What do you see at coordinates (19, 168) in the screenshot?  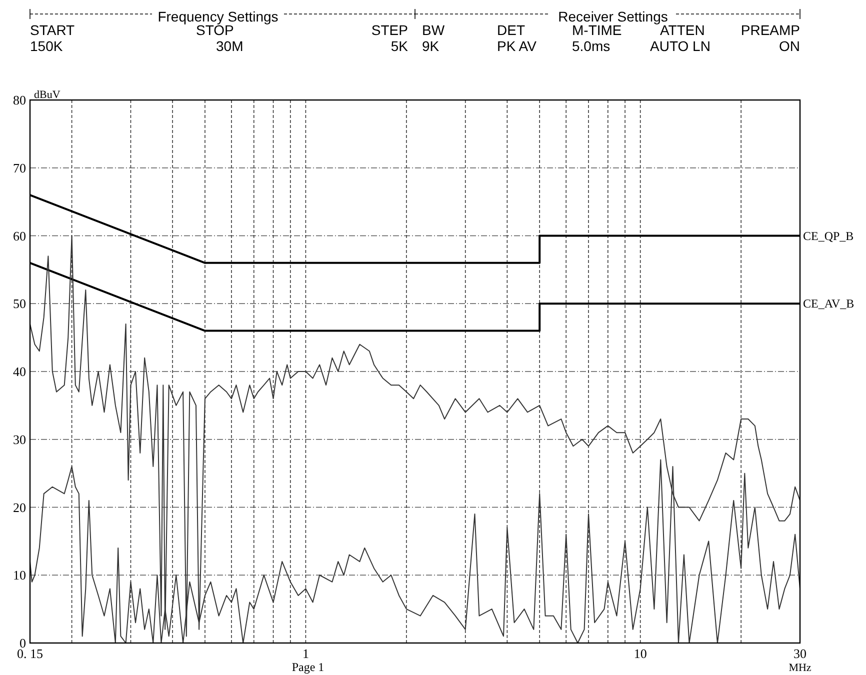 I see `y-tick-label: 70` at bounding box center [19, 168].